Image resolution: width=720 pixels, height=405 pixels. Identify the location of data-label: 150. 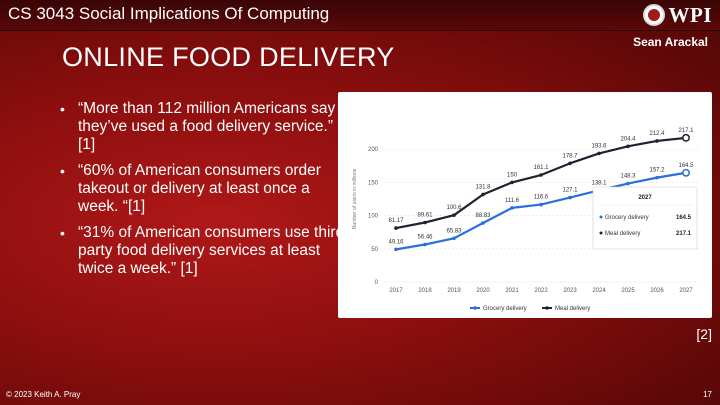
(512, 175).